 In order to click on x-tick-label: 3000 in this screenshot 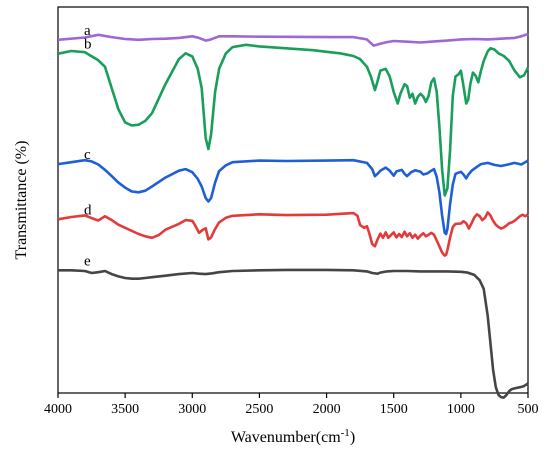, I will do `click(192, 409)`.